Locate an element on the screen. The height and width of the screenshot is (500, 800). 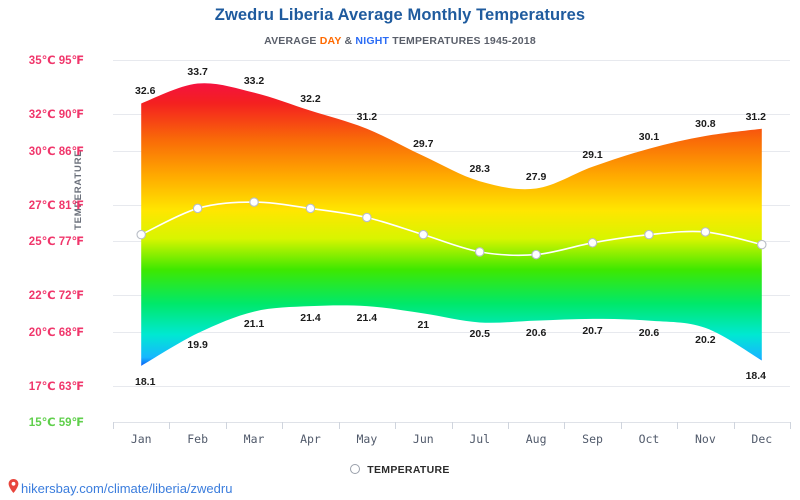
night-value-label: 20.2 is located at coordinates (705, 339).